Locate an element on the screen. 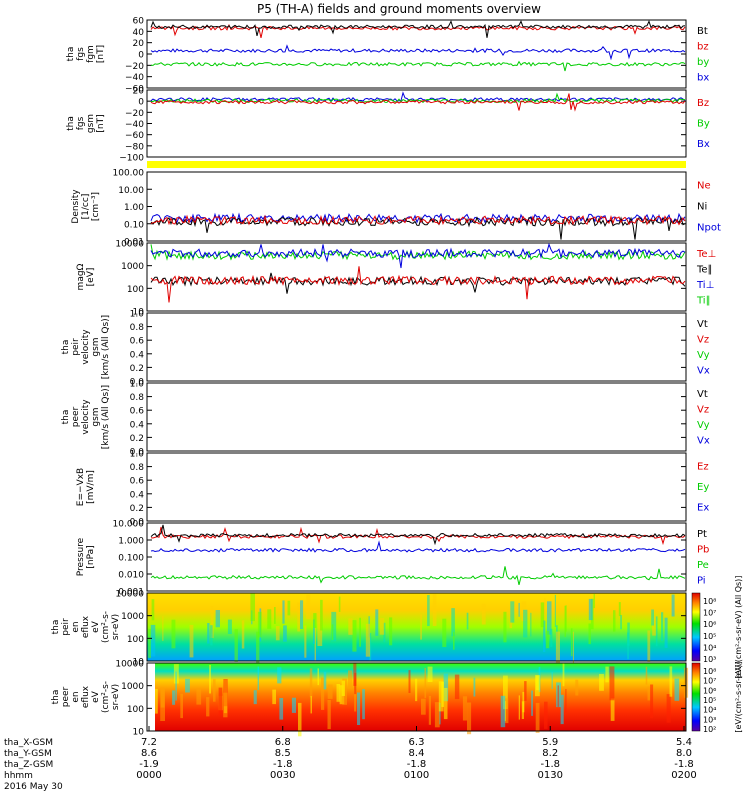  x-tick-label-hhmm: 0200 is located at coordinates (683, 775).